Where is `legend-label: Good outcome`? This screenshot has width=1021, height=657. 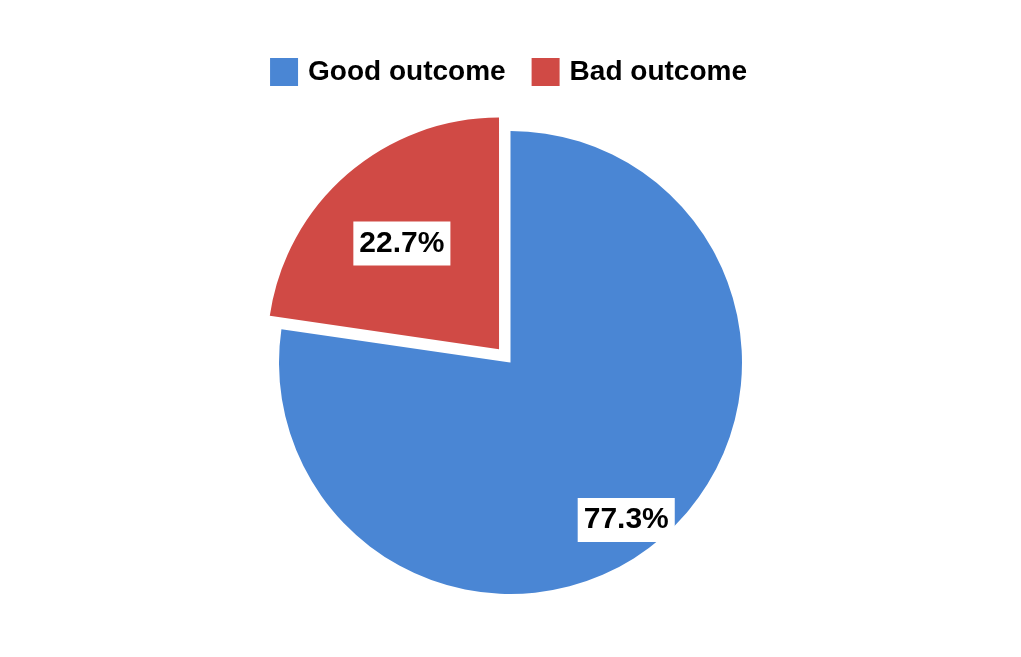 legend-label: Good outcome is located at coordinates (407, 70).